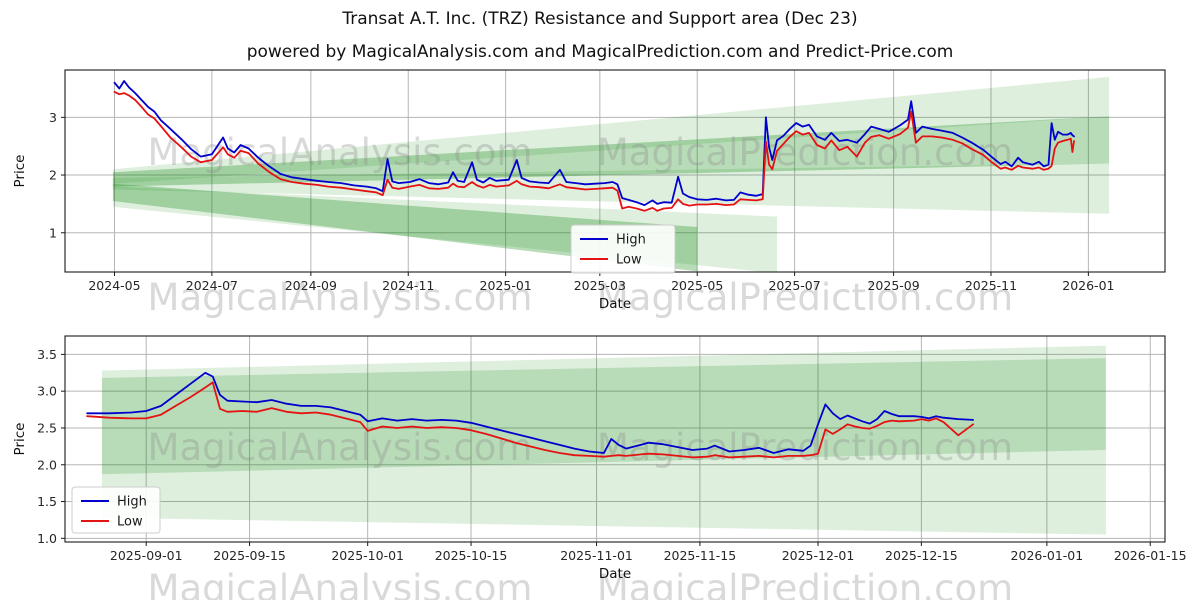 The width and height of the screenshot is (1200, 600). Describe the element at coordinates (818, 555) in the screenshot. I see `x-tick-label: 2025-12-01` at that location.